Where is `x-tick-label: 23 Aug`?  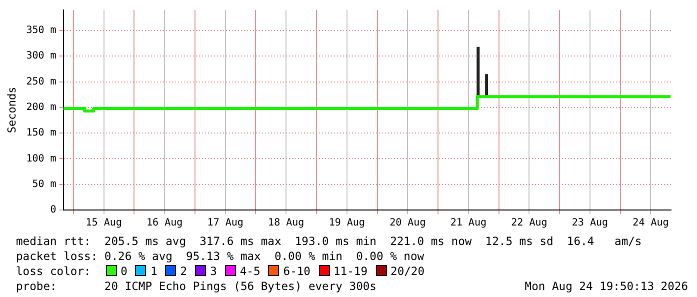
x-tick-label: 23 Aug is located at coordinates (590, 223).